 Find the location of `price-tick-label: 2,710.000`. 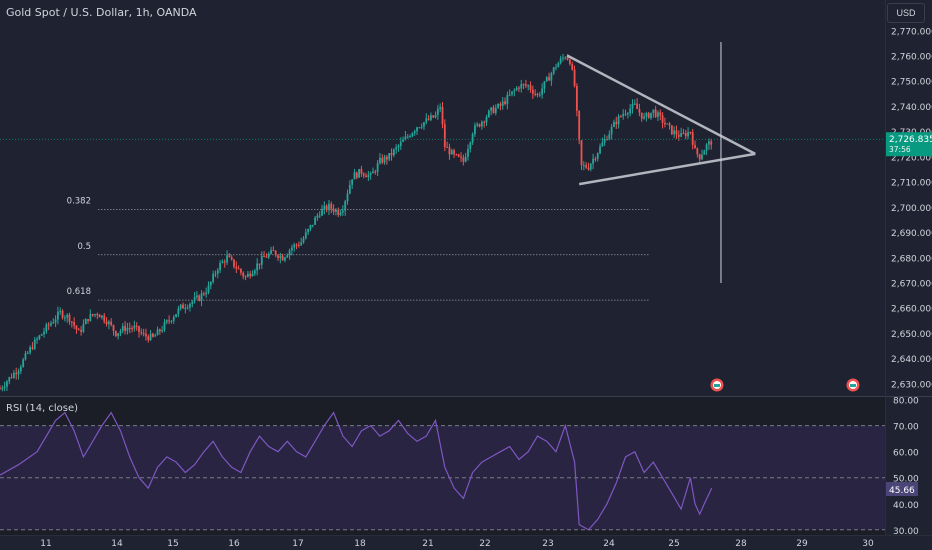

price-tick-label: 2,710.000 is located at coordinates (911, 184).